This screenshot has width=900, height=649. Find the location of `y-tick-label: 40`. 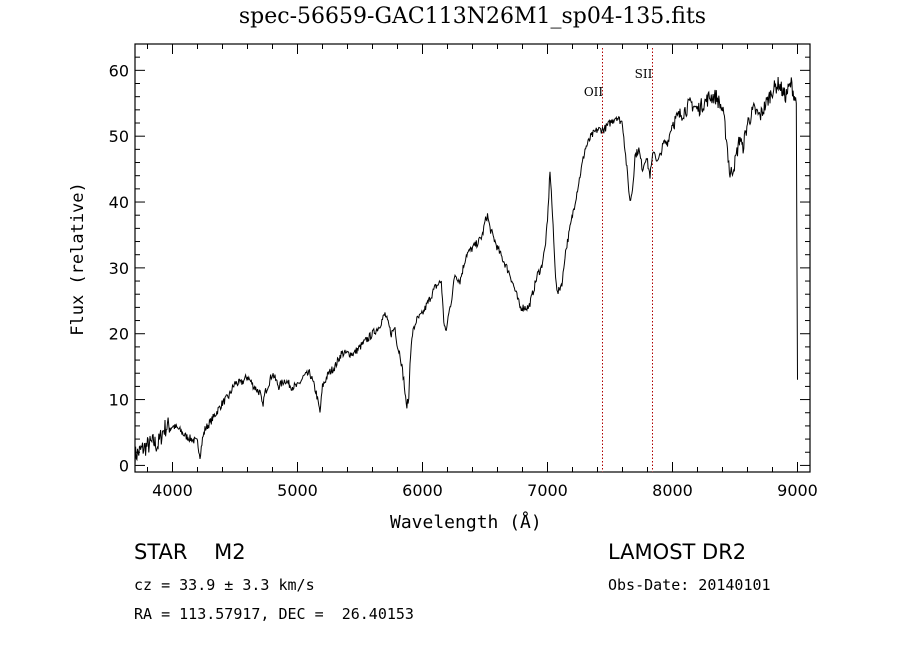

y-tick-label: 40 is located at coordinates (119, 202).